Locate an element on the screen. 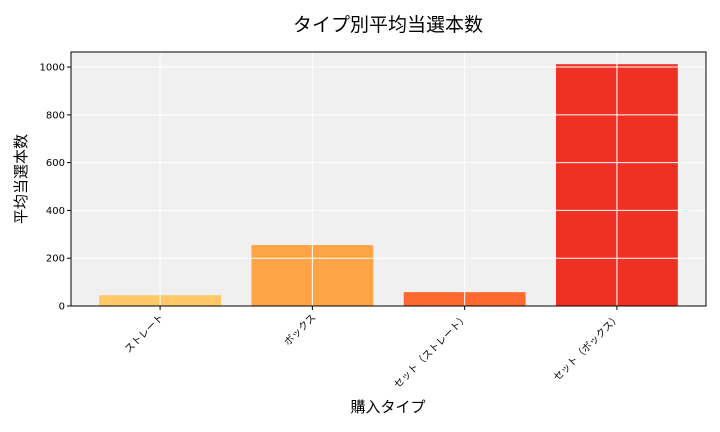 The image size is (720, 432). x-tick-label: ストレート is located at coordinates (144, 333).